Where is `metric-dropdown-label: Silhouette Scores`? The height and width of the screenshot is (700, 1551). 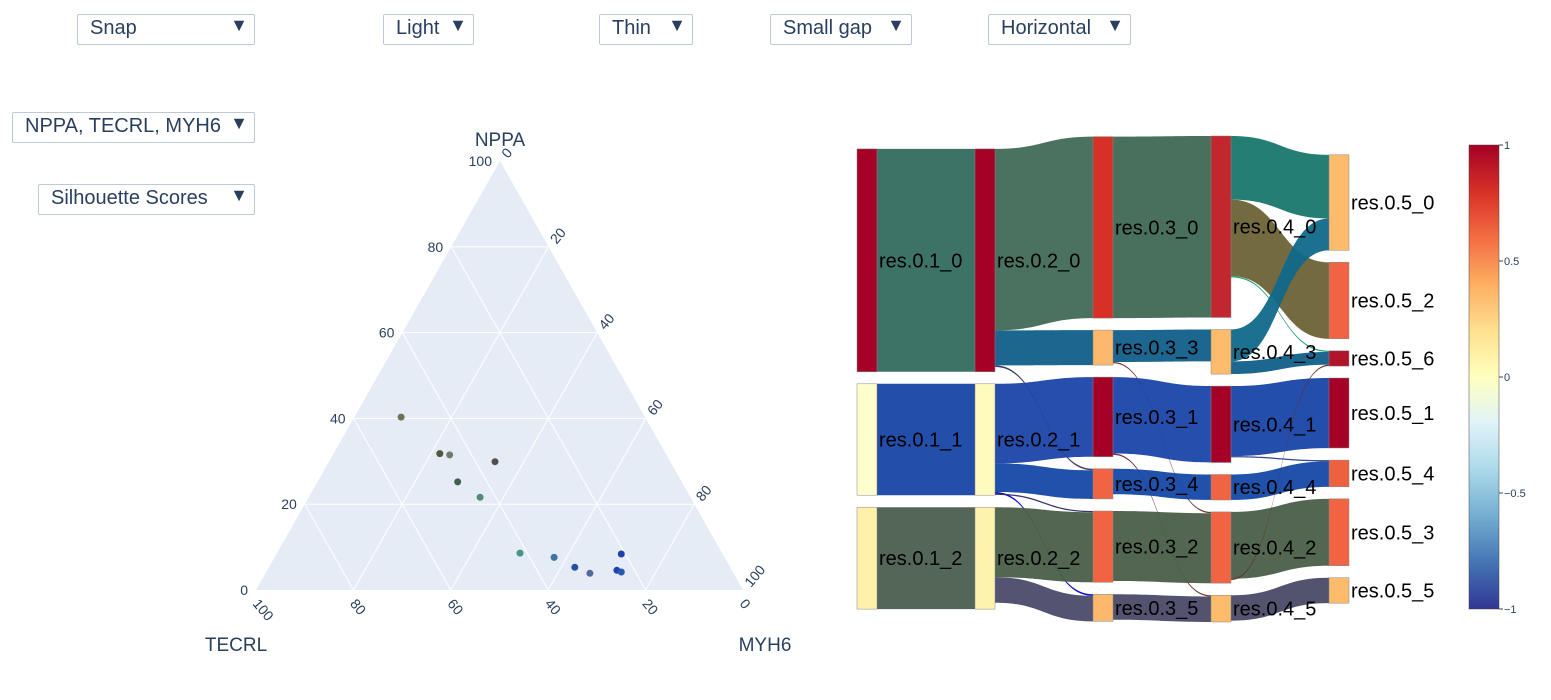 metric-dropdown-label: Silhouette Scores is located at coordinates (129, 198).